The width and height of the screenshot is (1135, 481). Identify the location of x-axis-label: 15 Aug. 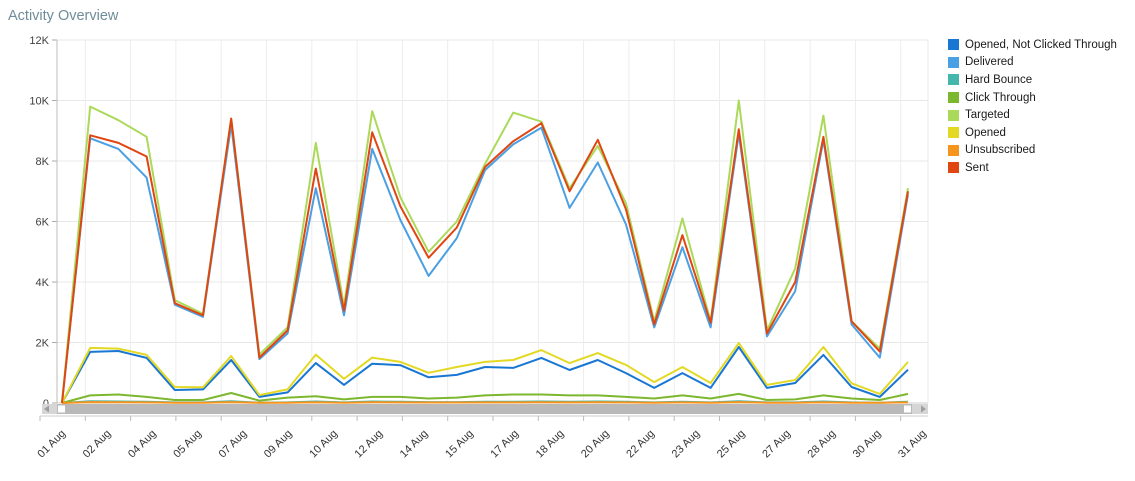
(459, 444).